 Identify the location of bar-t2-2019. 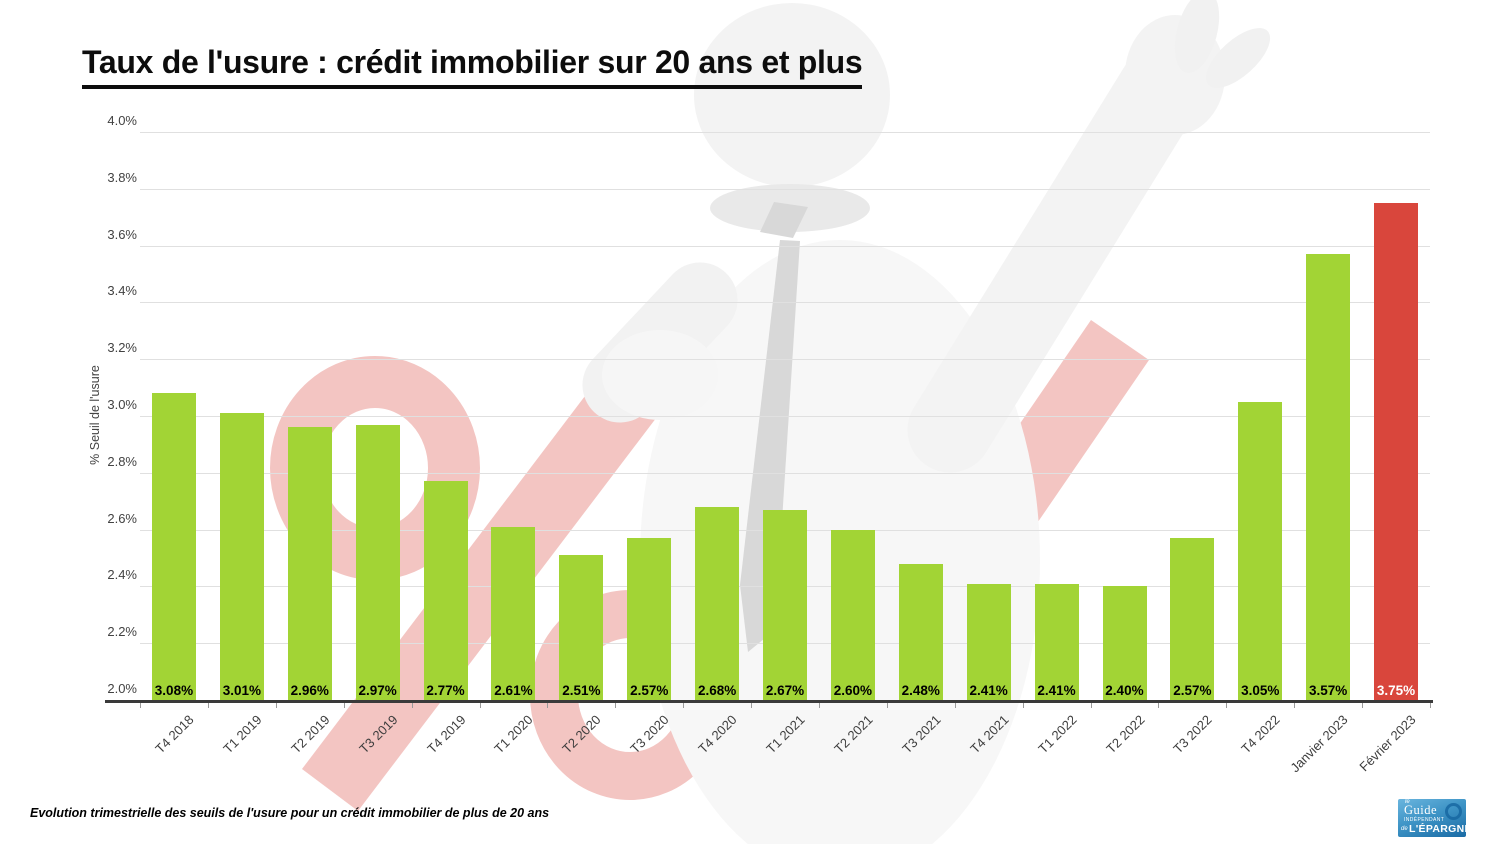
(309, 563).